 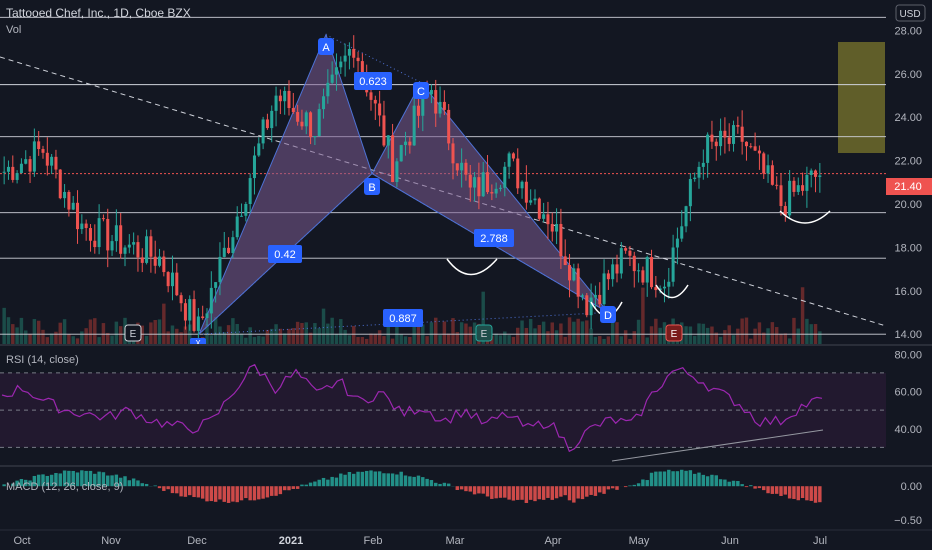 What do you see at coordinates (326, 46) in the screenshot?
I see `pattern-point-A: A` at bounding box center [326, 46].